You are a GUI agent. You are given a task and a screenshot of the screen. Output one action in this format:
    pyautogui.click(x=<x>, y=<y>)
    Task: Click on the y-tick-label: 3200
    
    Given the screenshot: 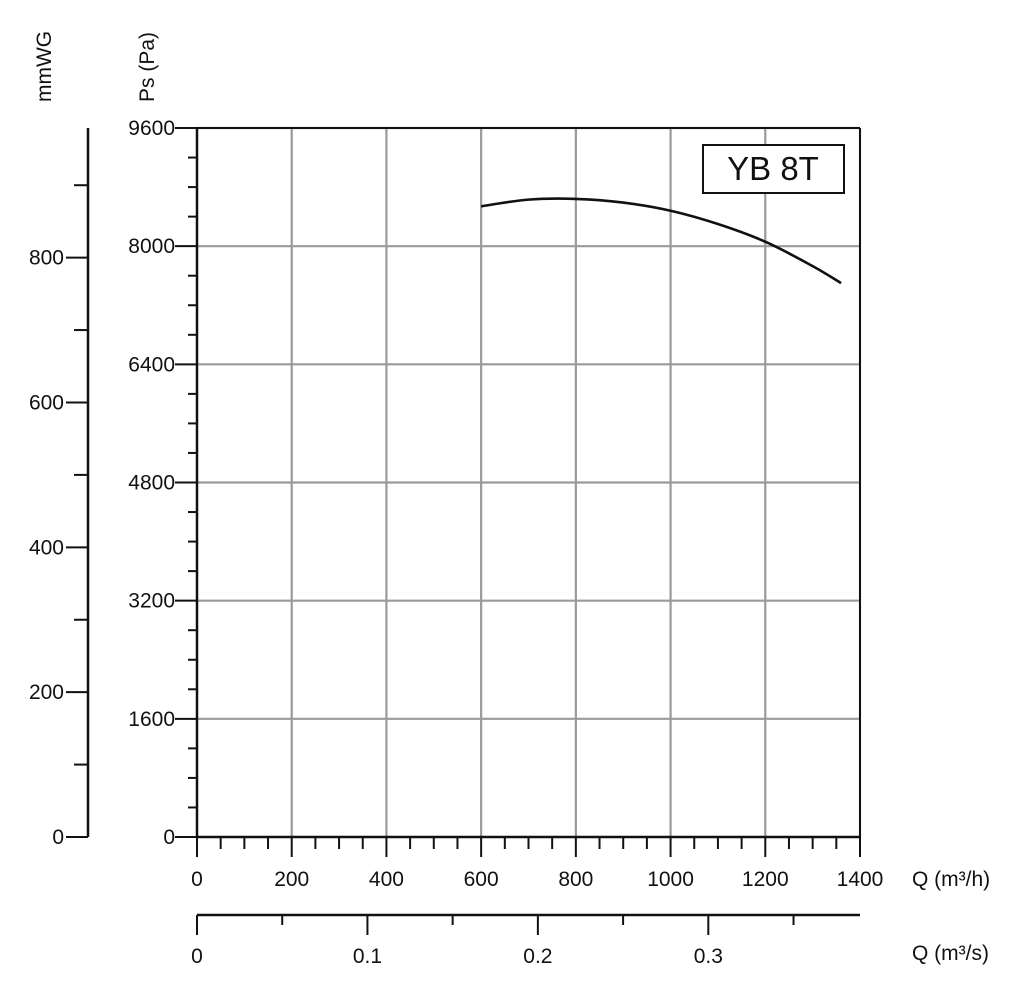 What is the action you would take?
    pyautogui.click(x=151, y=601)
    